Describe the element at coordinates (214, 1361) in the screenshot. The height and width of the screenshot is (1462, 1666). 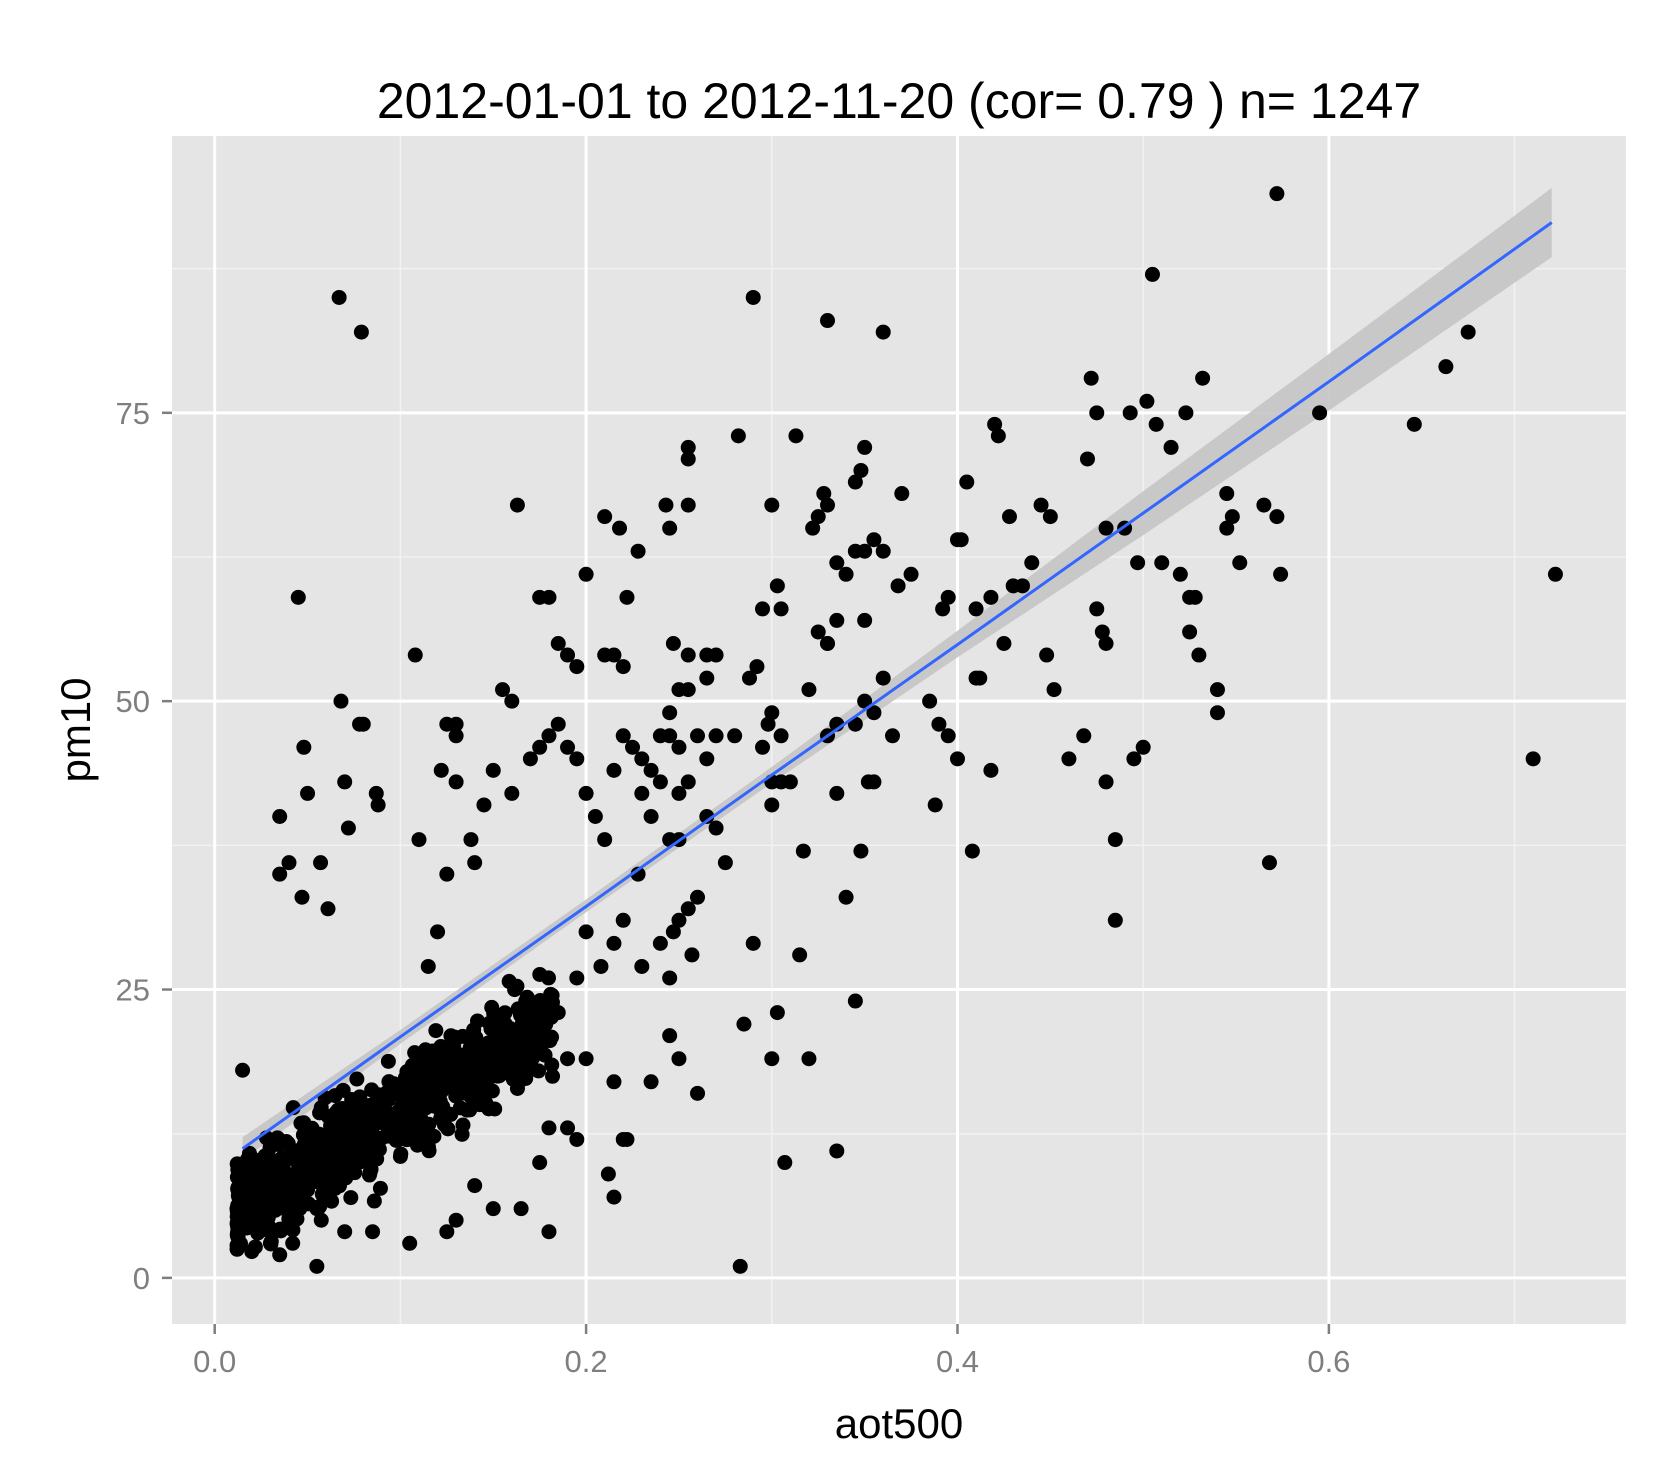
I see `x-tick-label: 0.0` at that location.